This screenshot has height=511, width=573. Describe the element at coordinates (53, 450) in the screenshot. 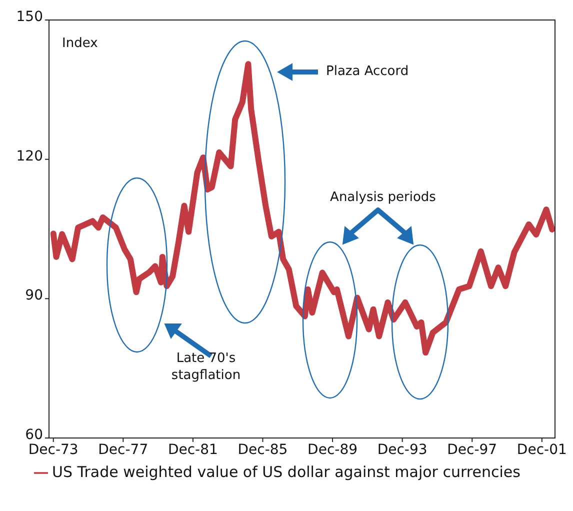

I see `x-tick-label: Dec-73` at that location.